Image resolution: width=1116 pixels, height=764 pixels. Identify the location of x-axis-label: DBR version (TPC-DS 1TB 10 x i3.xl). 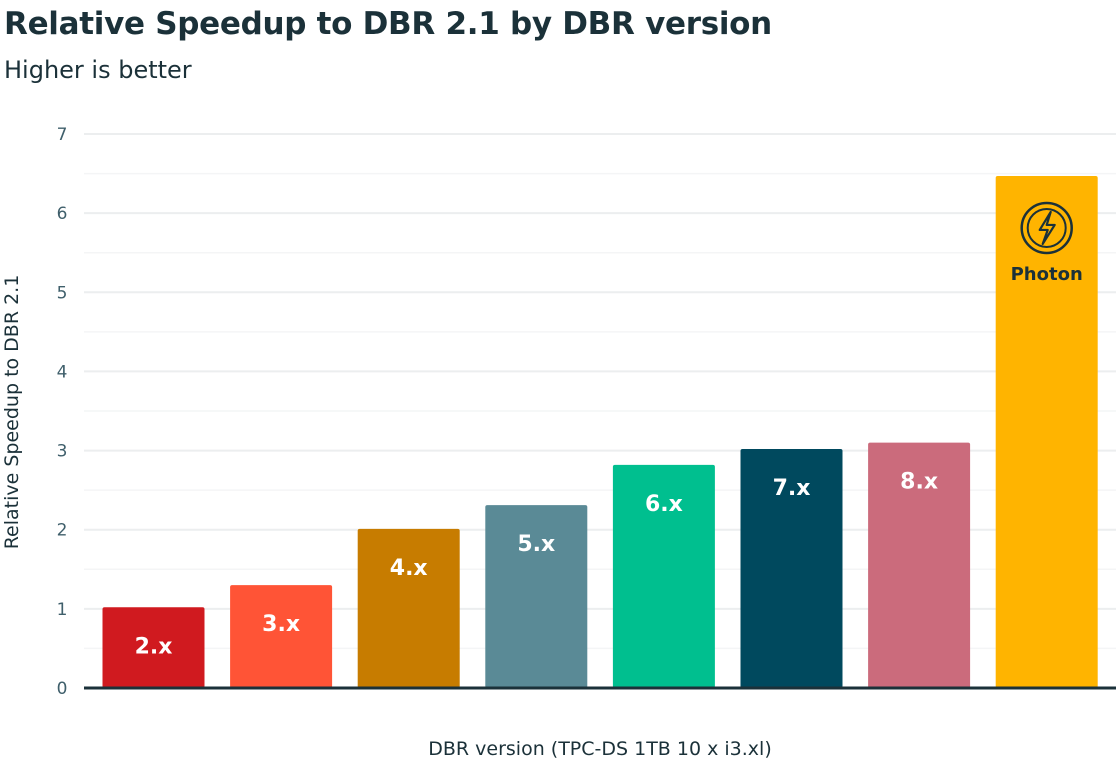
(599, 749).